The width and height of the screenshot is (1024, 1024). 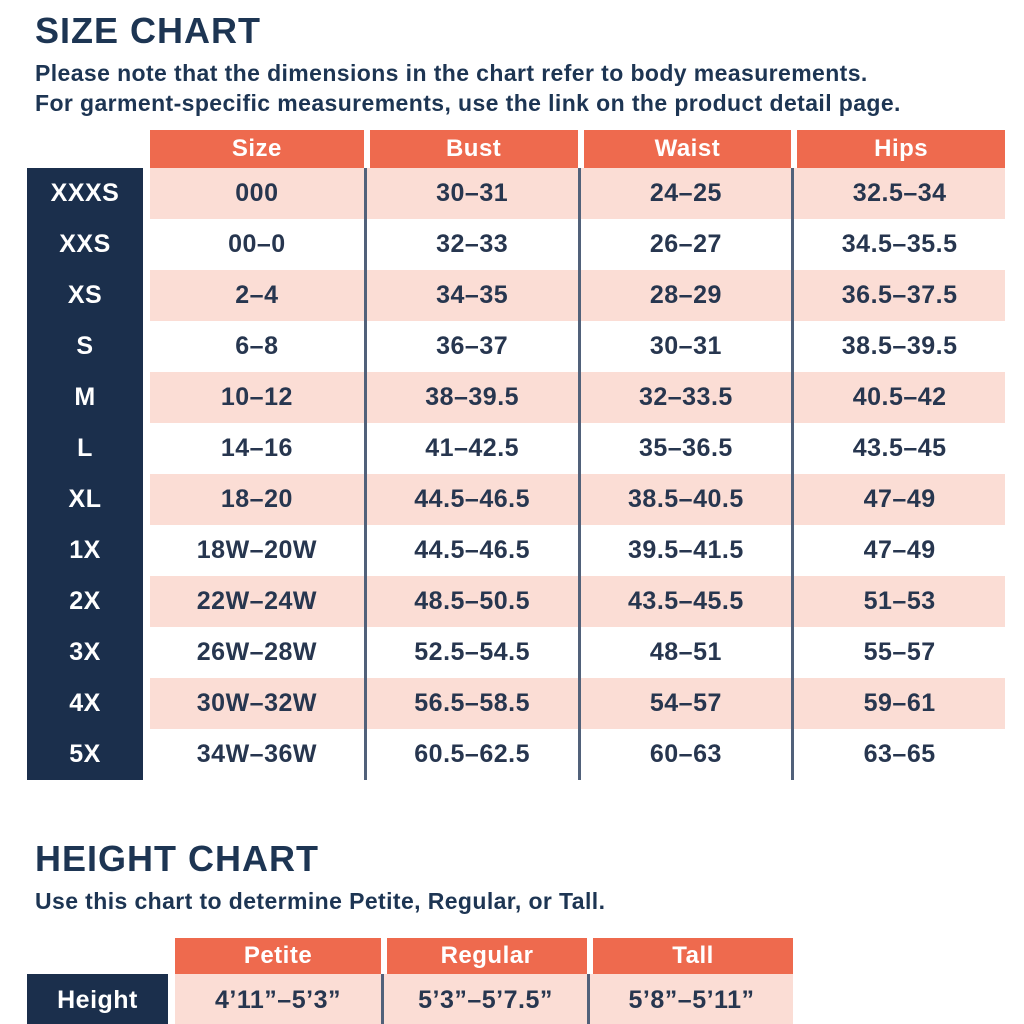 I want to click on table-row: 4X 30W–32W 56.5–58.5 54–57 59–61, so click(x=516, y=703).